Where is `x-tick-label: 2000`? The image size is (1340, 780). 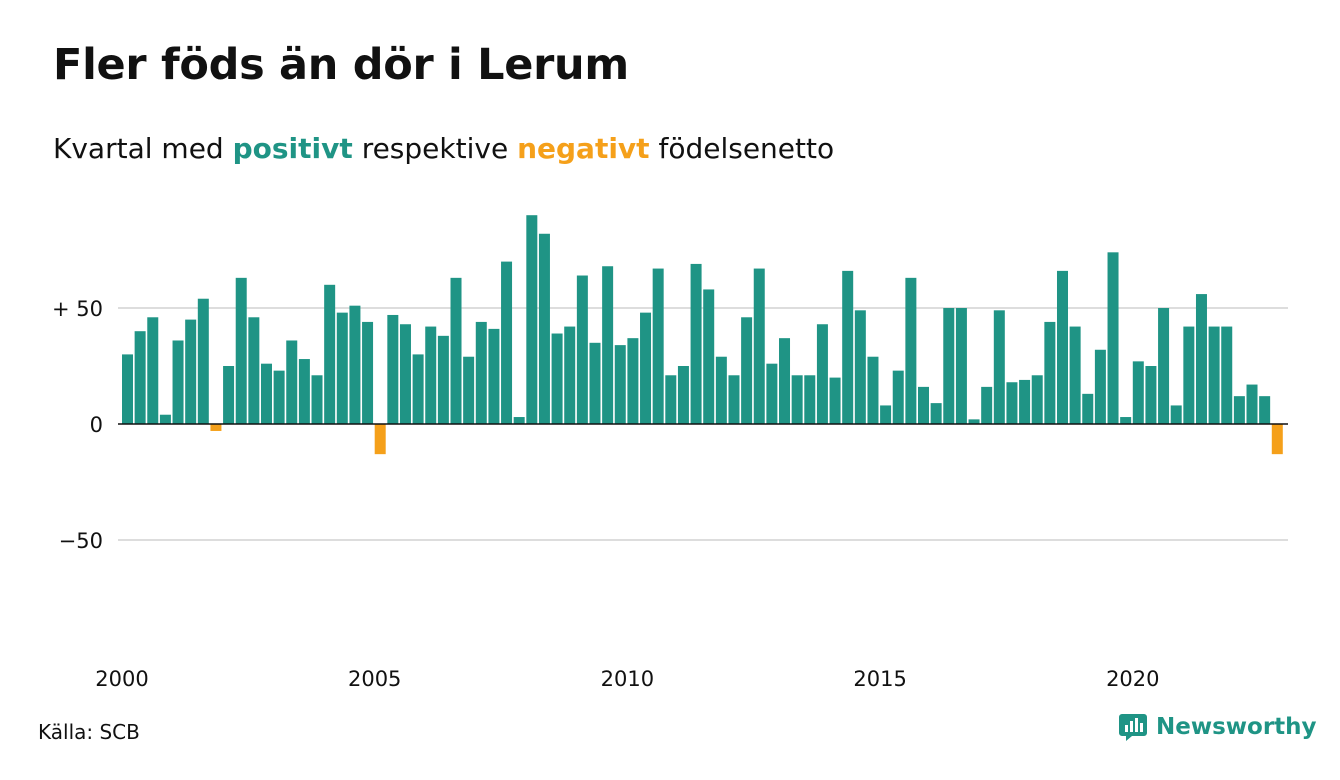
x-tick-label: 2000 is located at coordinates (121, 679).